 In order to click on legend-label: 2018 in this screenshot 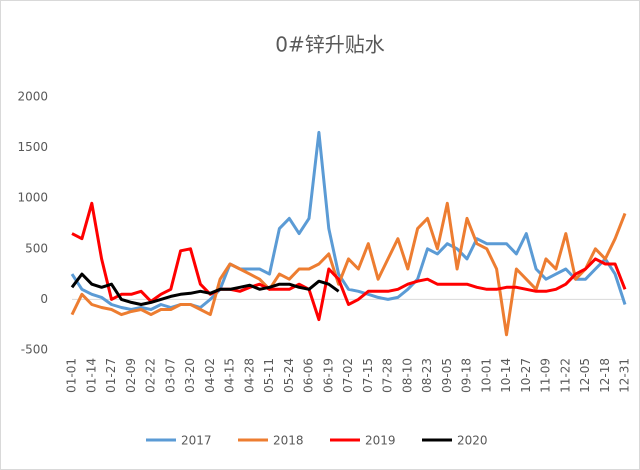, I will do `click(288, 441)`.